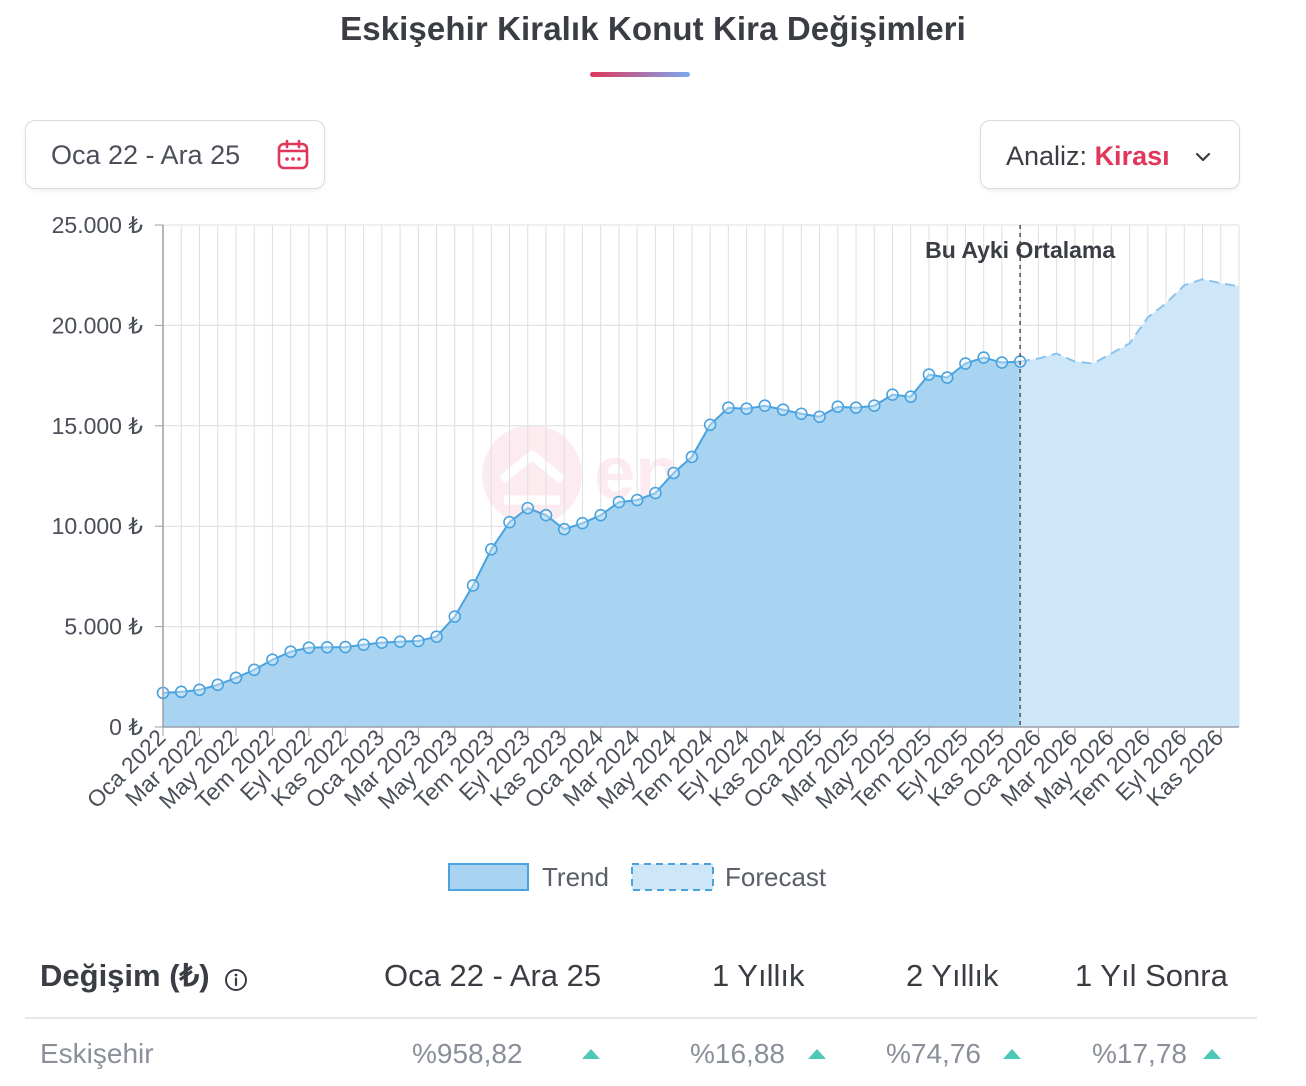 This screenshot has height=1086, width=1306. I want to click on analysis-dropdown: Analiz: Kirası, so click(1110, 154).